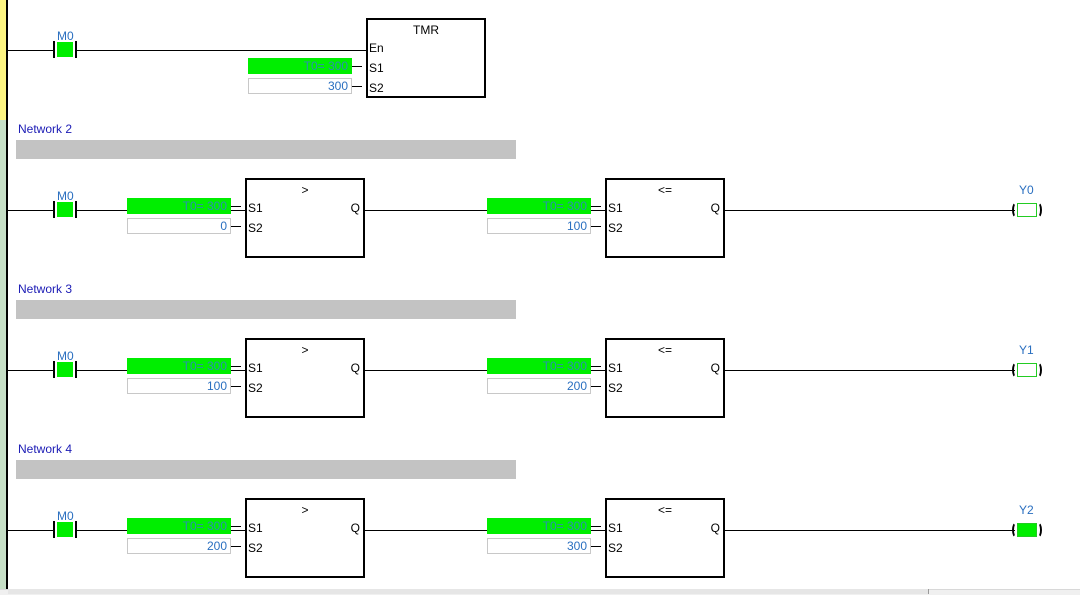  I want to click on timer-block-tmr: TMR En S1 S2, so click(426, 58).